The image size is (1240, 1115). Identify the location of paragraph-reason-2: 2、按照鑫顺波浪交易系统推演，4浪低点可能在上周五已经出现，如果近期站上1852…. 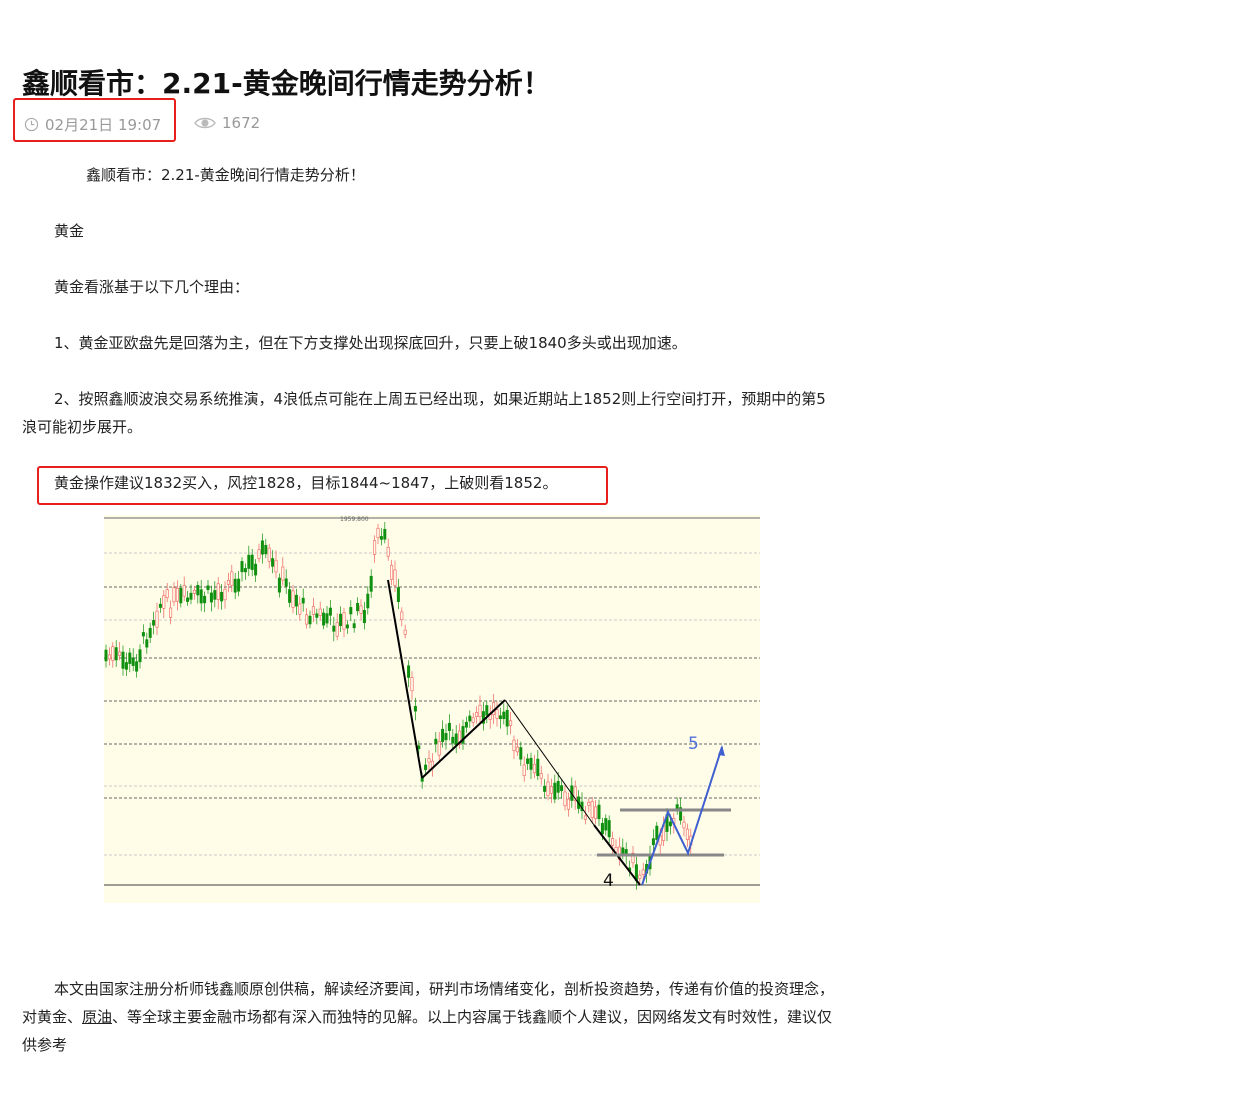
(424, 413).